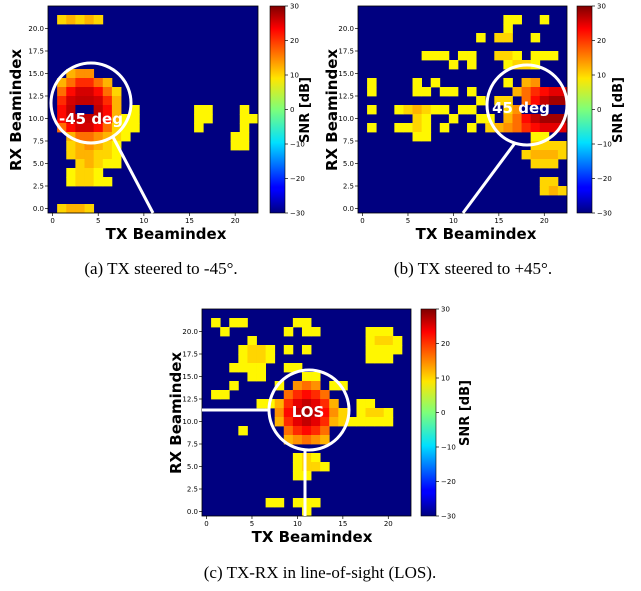 Image resolution: width=641 pixels, height=591 pixels. Describe the element at coordinates (176, 413) in the screenshot. I see `ylabel-c: RX Beamindex` at that location.